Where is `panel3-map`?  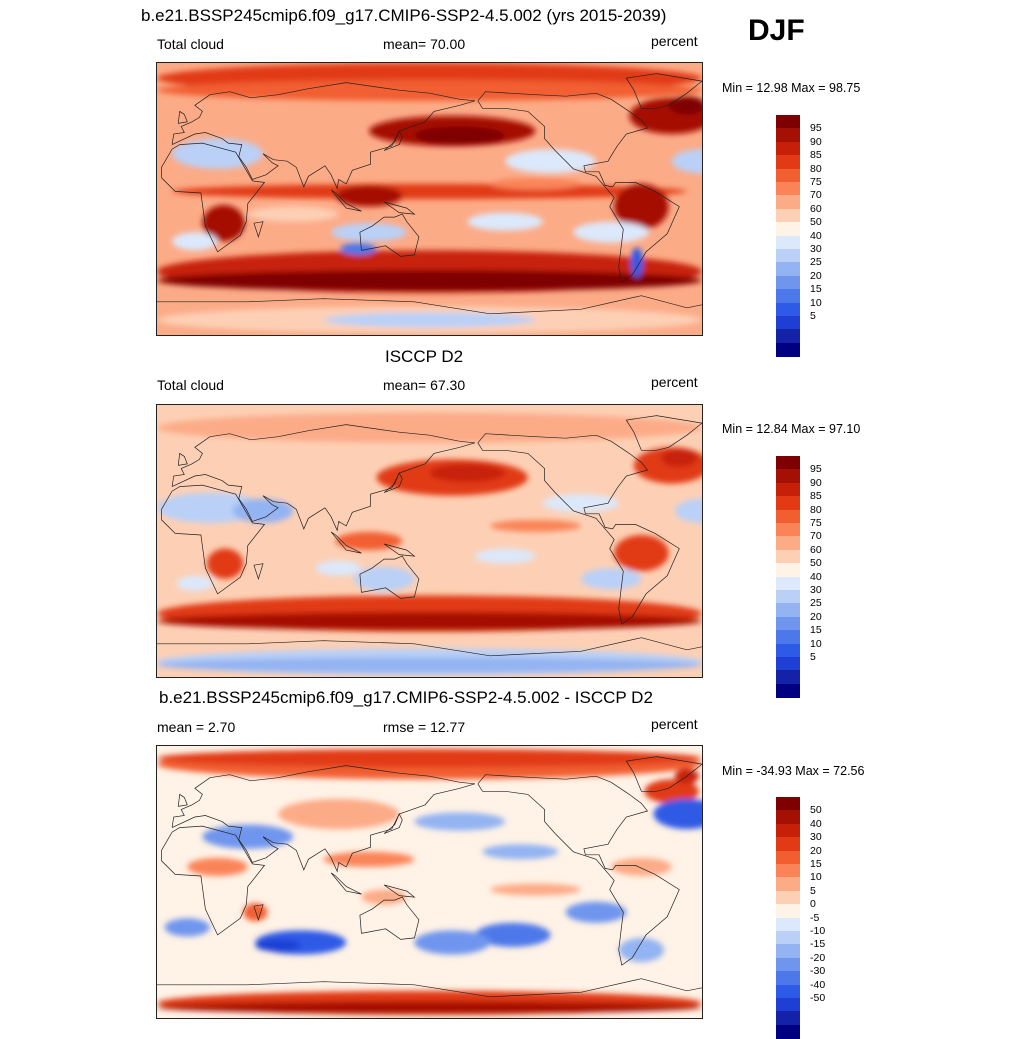
panel3-map is located at coordinates (429, 882).